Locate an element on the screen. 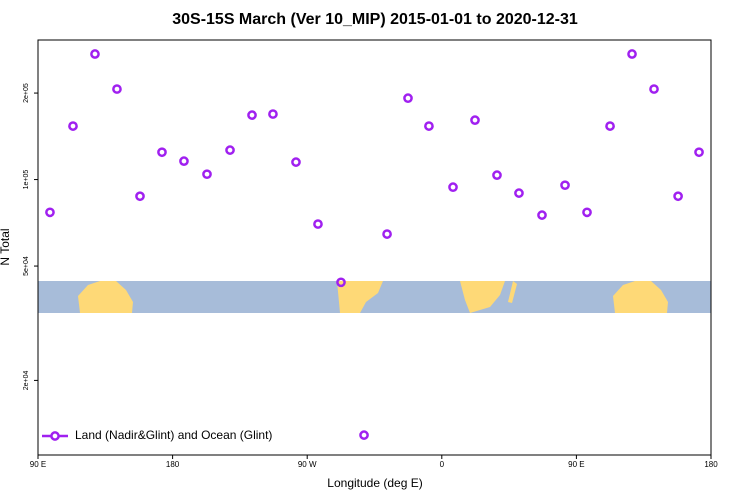 Image resolution: width=750 pixels, height=500 pixels. y-axis-label: N Total is located at coordinates (6, 246).